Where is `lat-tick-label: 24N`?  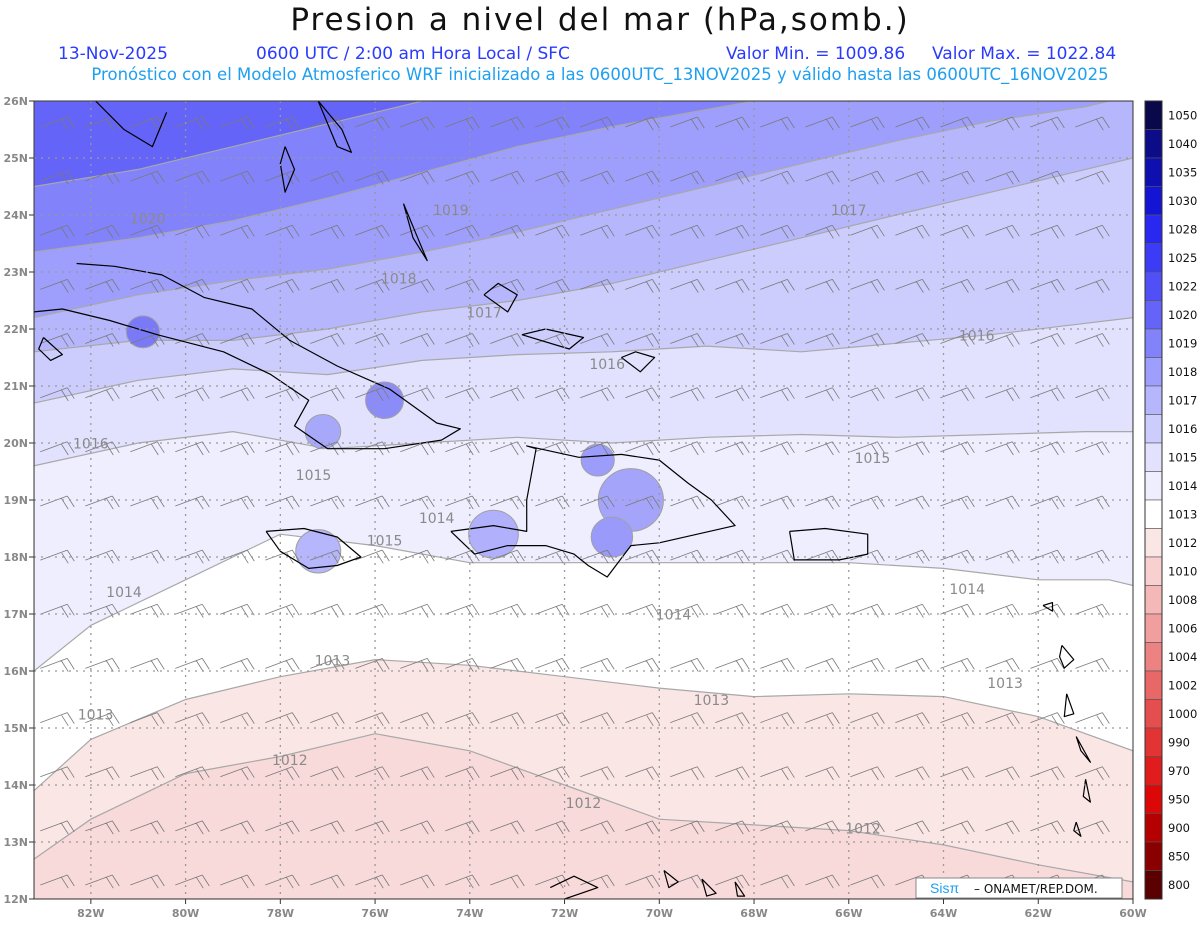 lat-tick-label: 24N is located at coordinates (15, 215).